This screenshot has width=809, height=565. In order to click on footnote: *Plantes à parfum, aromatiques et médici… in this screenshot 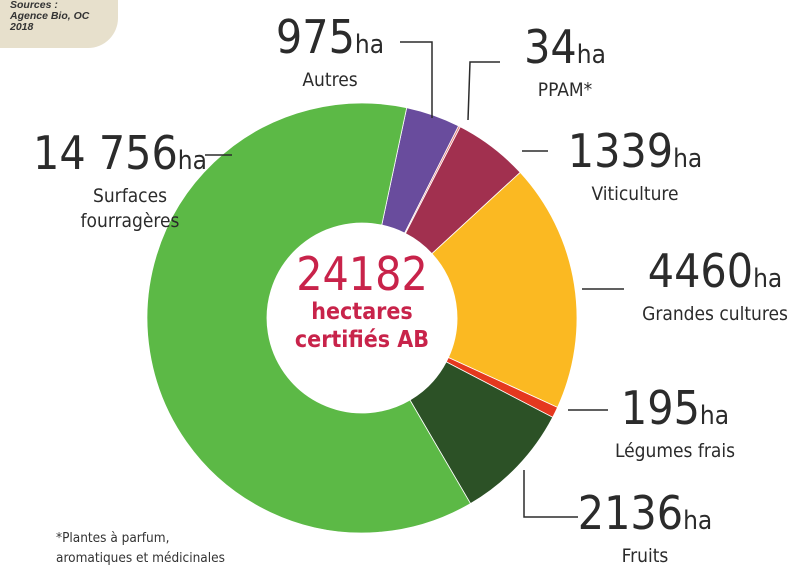, I will do `click(140, 547)`.